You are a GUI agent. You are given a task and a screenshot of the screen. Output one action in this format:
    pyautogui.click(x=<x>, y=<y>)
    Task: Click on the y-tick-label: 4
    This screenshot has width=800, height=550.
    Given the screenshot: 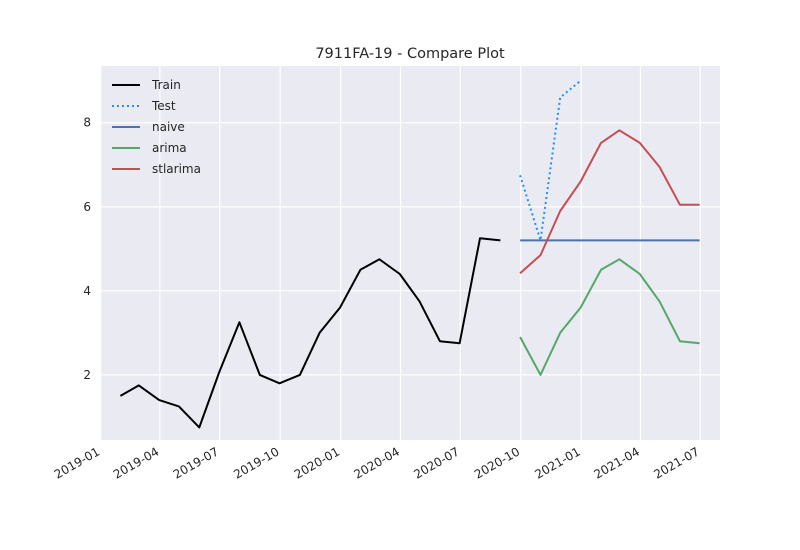 What is the action you would take?
    pyautogui.click(x=87, y=291)
    